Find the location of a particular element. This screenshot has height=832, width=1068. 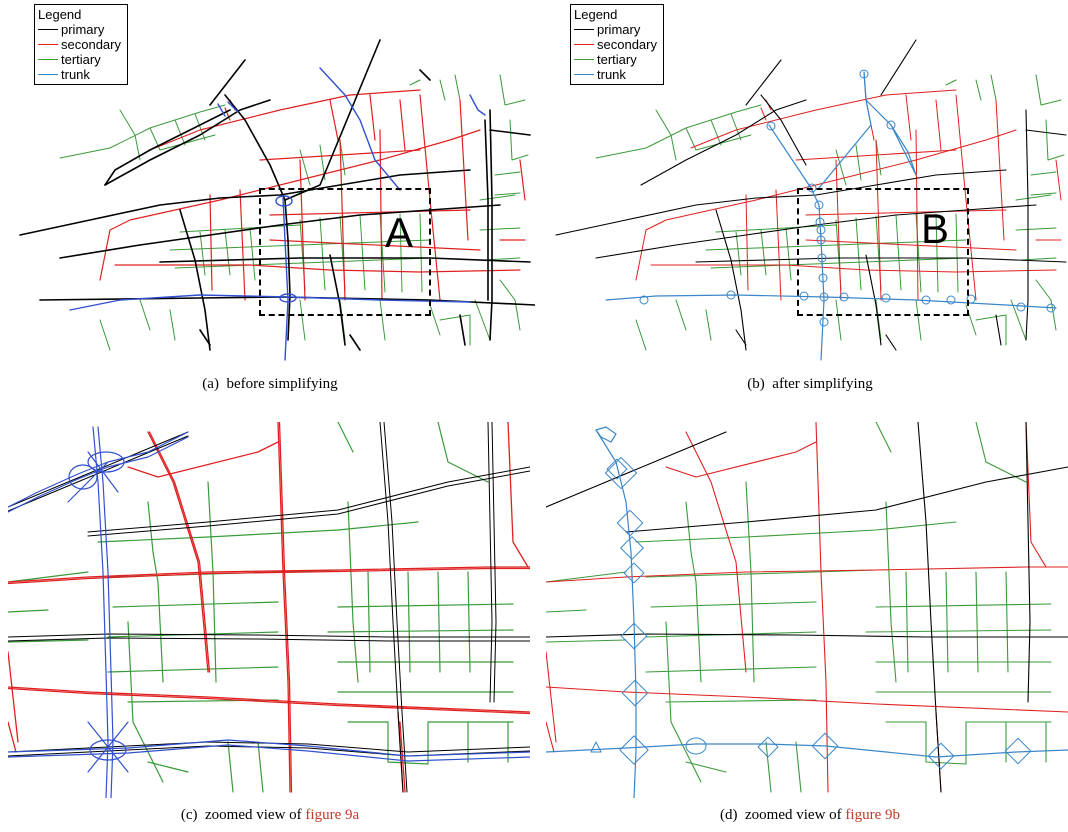

figure-ref-9a: figure 9a is located at coordinates (332, 815).